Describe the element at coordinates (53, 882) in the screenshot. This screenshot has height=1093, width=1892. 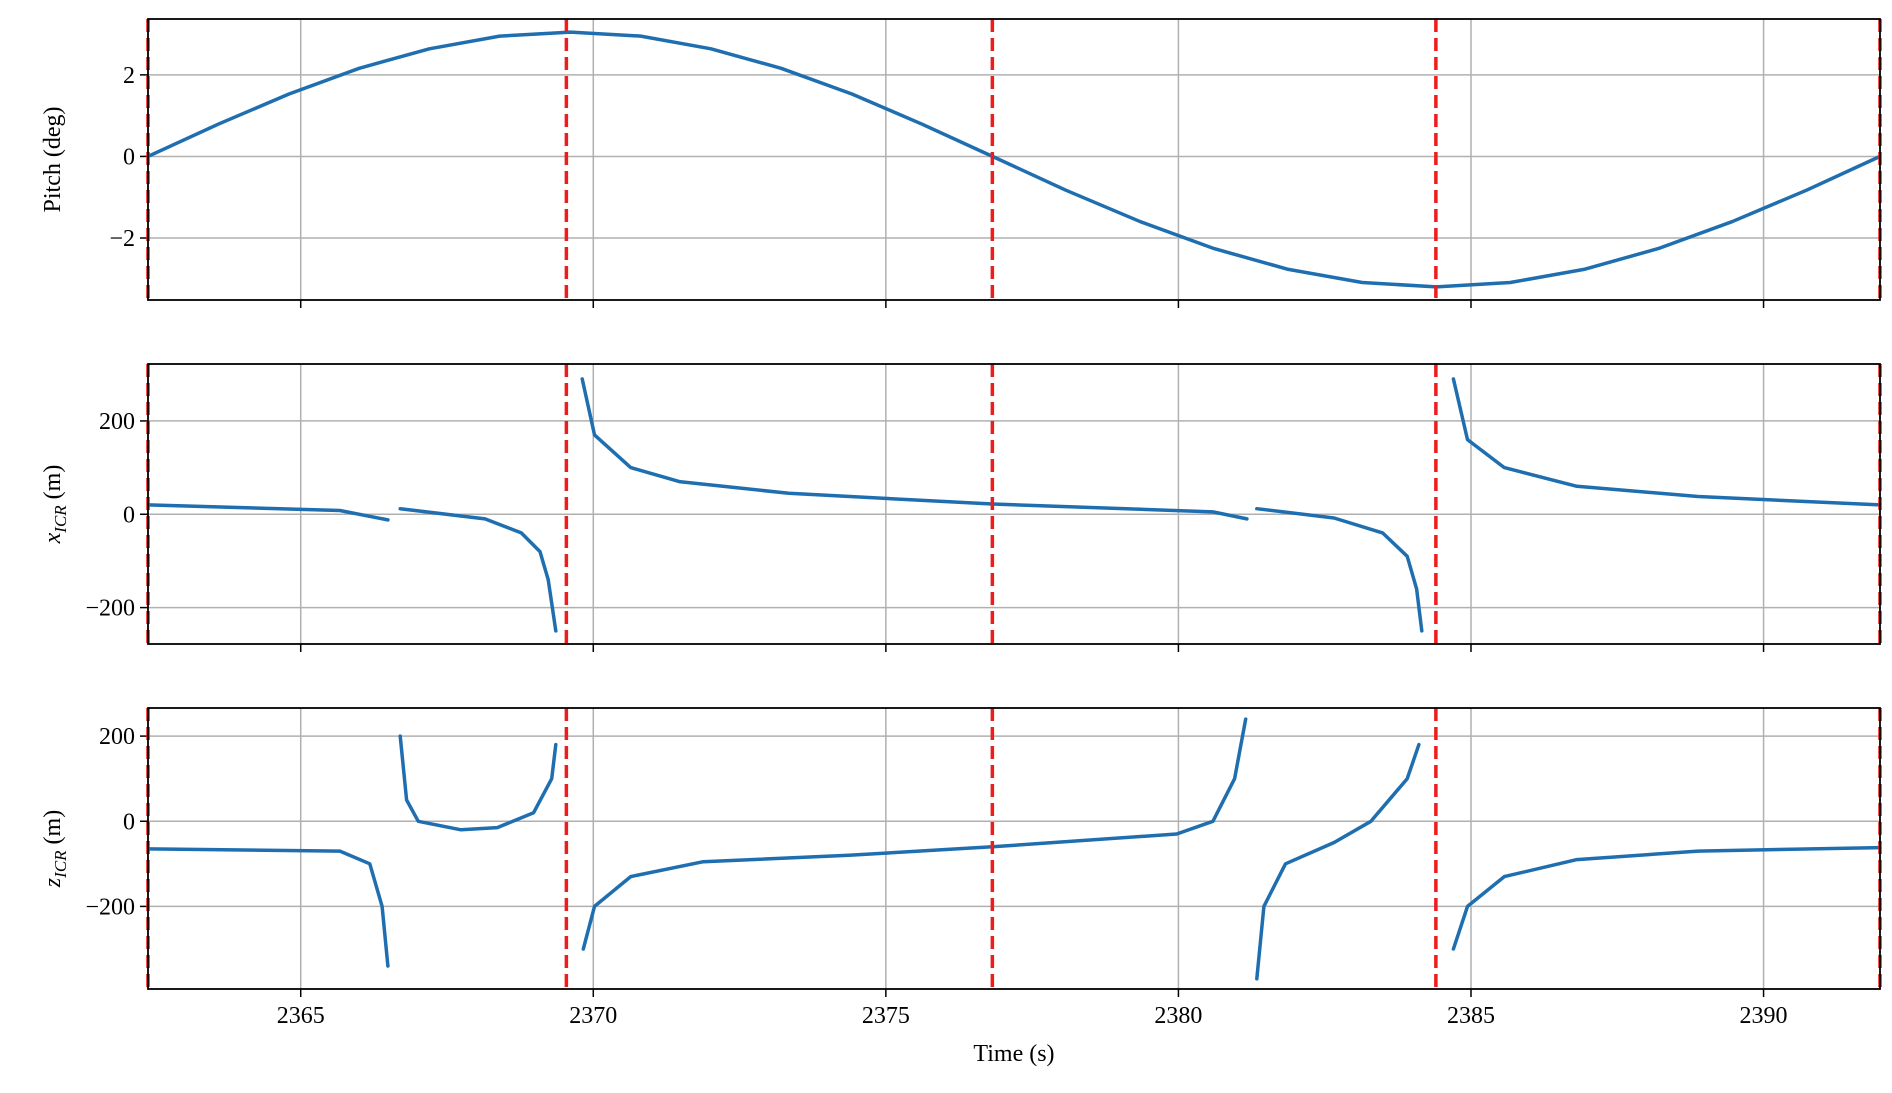
I see `y-label-var: z` at that location.